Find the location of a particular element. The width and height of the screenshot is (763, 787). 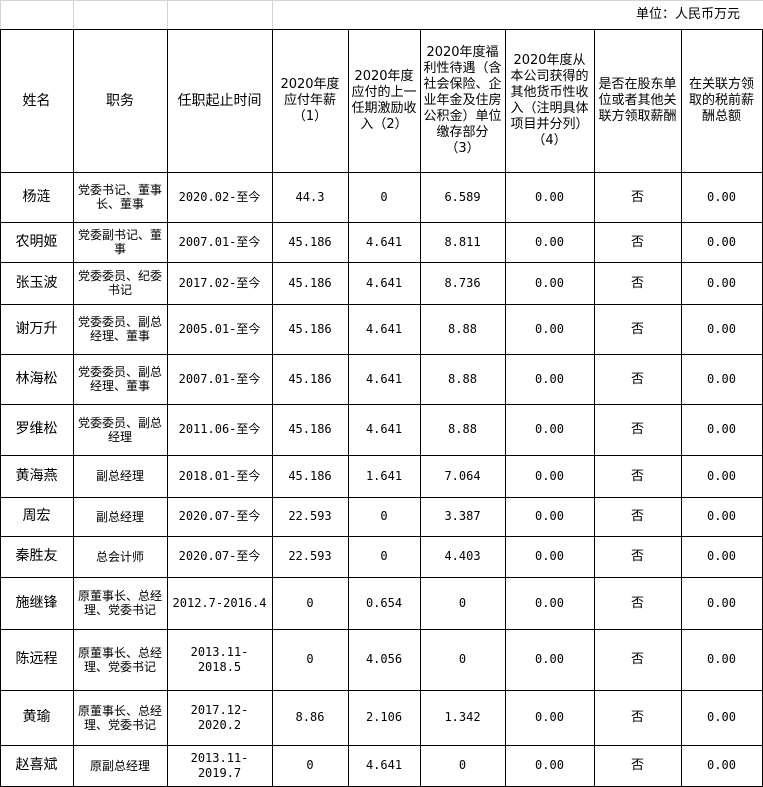

name-cell: 谢万升 is located at coordinates (36, 328).